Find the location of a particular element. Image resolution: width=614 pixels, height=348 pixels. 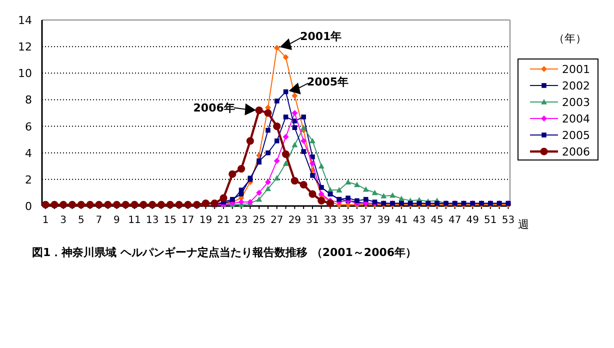

y-tick-label: 6 is located at coordinates (28, 127).